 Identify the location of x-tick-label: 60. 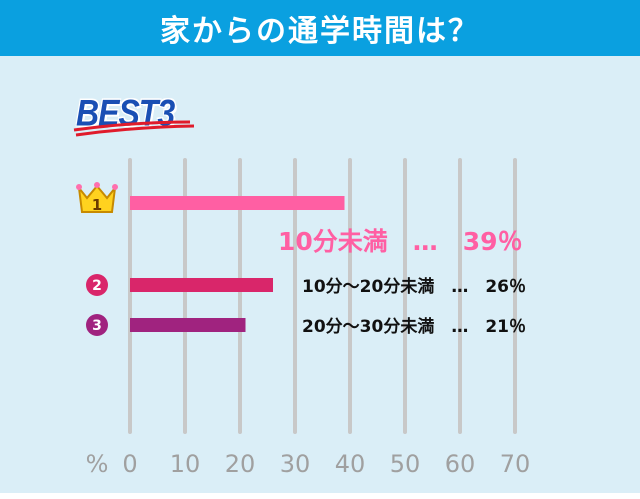
(460, 464).